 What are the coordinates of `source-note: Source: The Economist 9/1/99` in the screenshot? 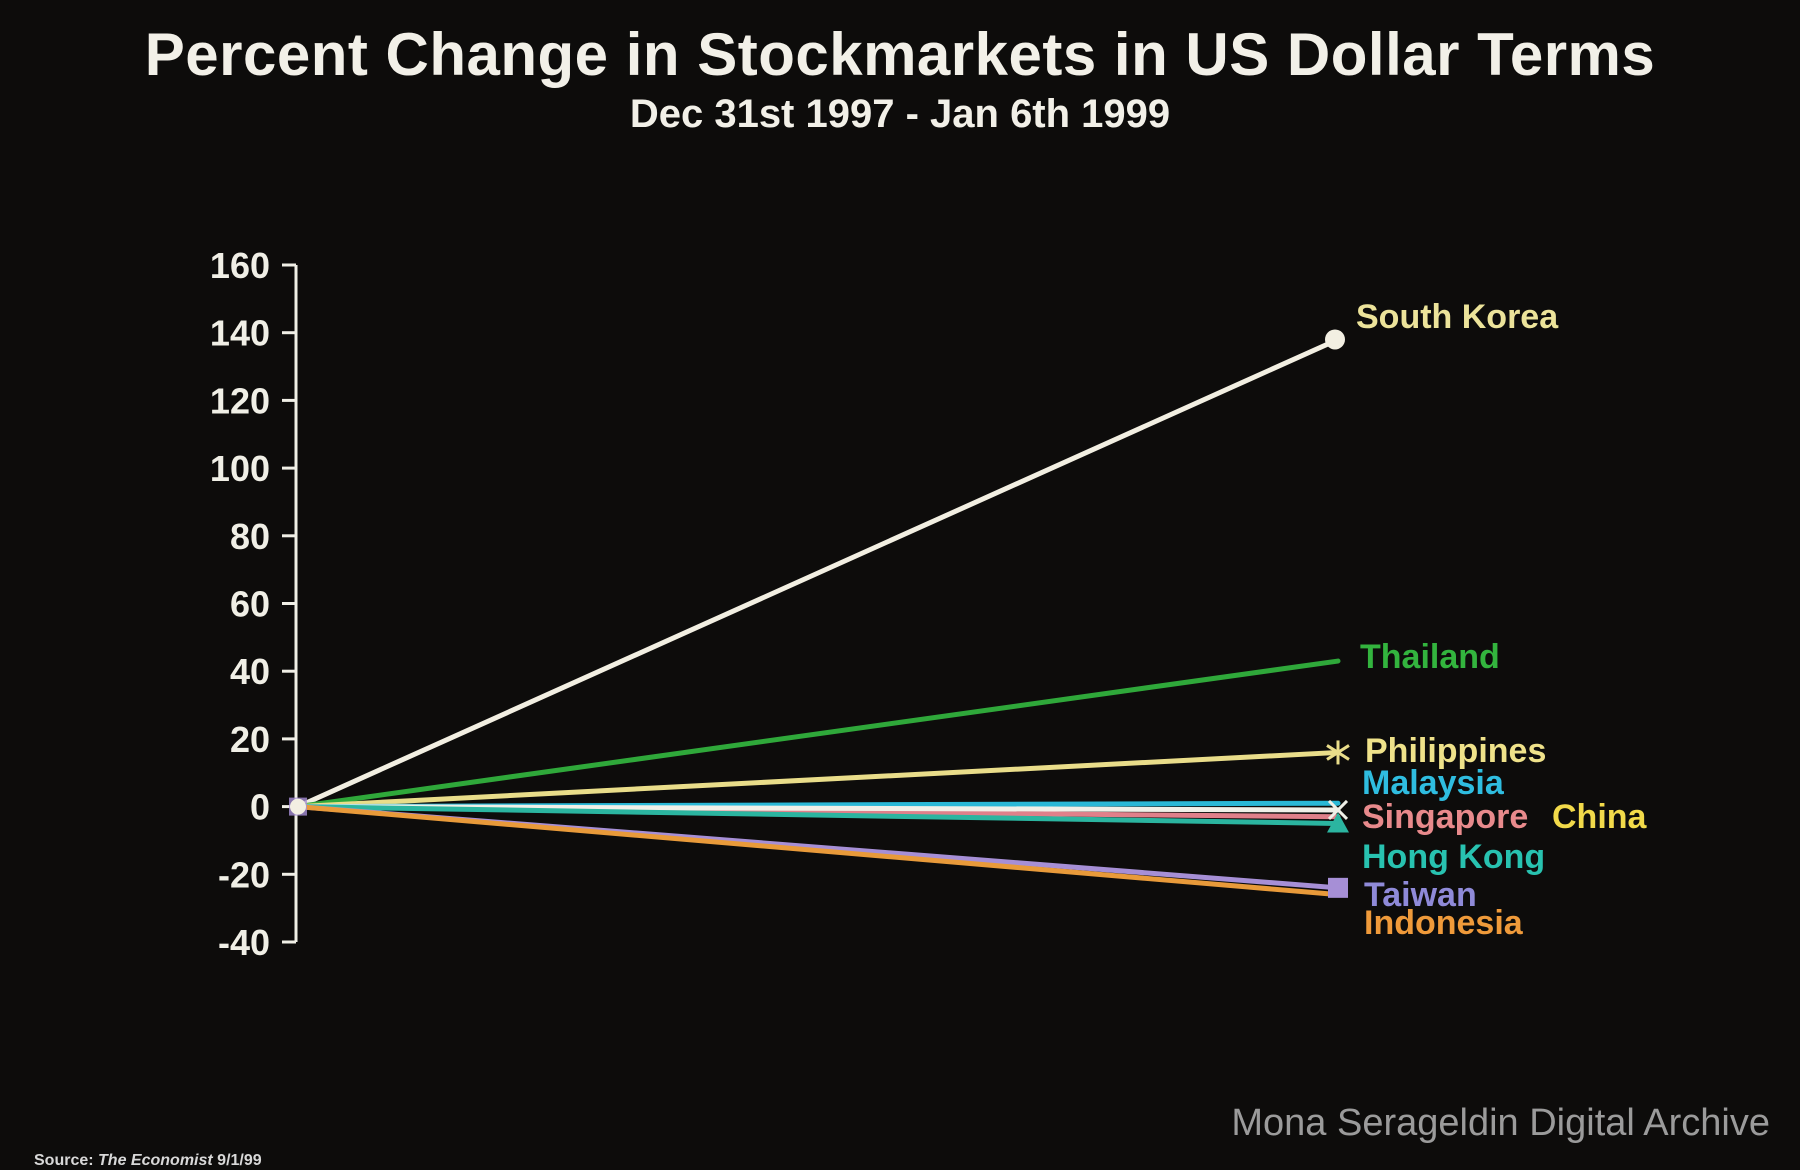 It's located at (148, 1161).